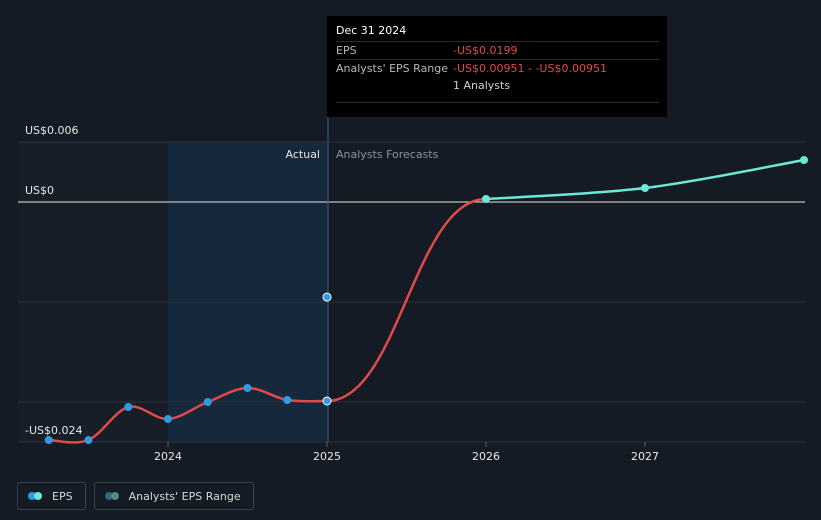 The height and width of the screenshot is (520, 821). Describe the element at coordinates (93, 292) in the screenshot. I see `history-shade` at that location.